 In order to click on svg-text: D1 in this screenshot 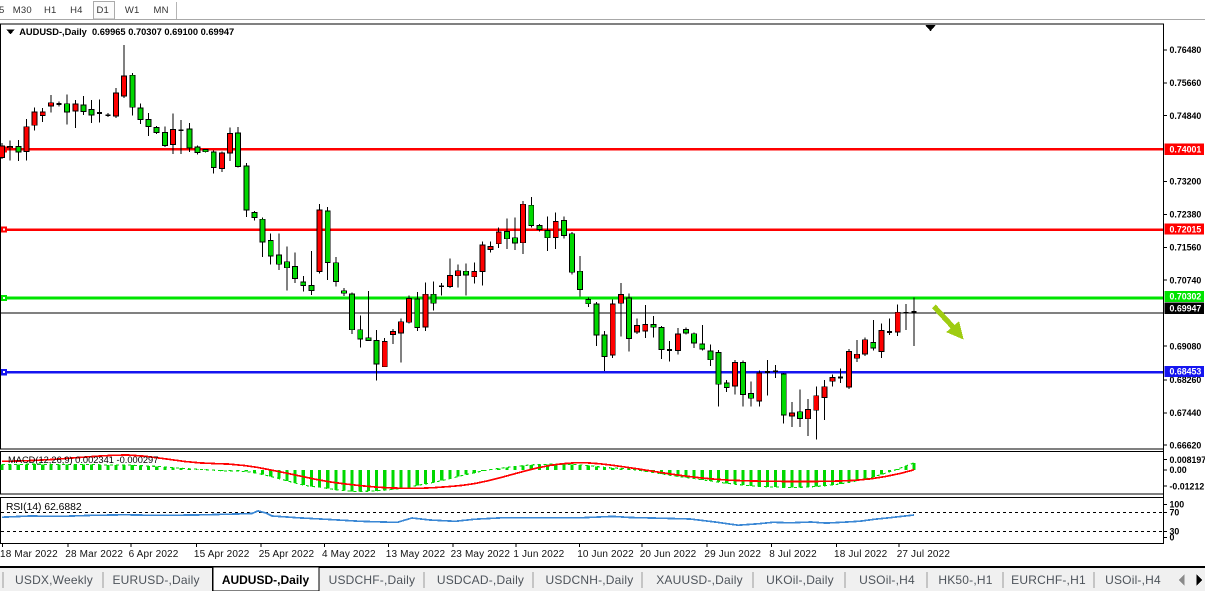, I will do `click(103, 10)`.